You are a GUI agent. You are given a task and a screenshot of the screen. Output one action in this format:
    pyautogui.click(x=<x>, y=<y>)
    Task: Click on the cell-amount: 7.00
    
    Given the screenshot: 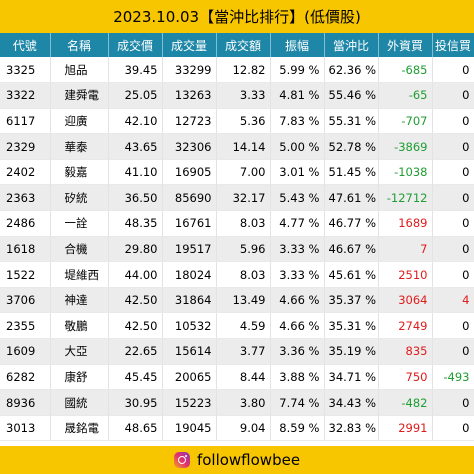 What is the action you would take?
    pyautogui.click(x=243, y=172)
    